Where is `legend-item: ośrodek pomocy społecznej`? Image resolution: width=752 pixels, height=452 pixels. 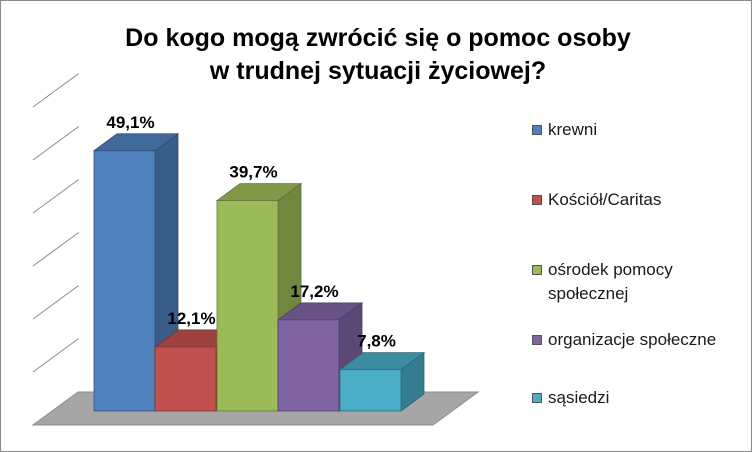
legend-item: ośrodek pomocy społecznej is located at coordinates (602, 282).